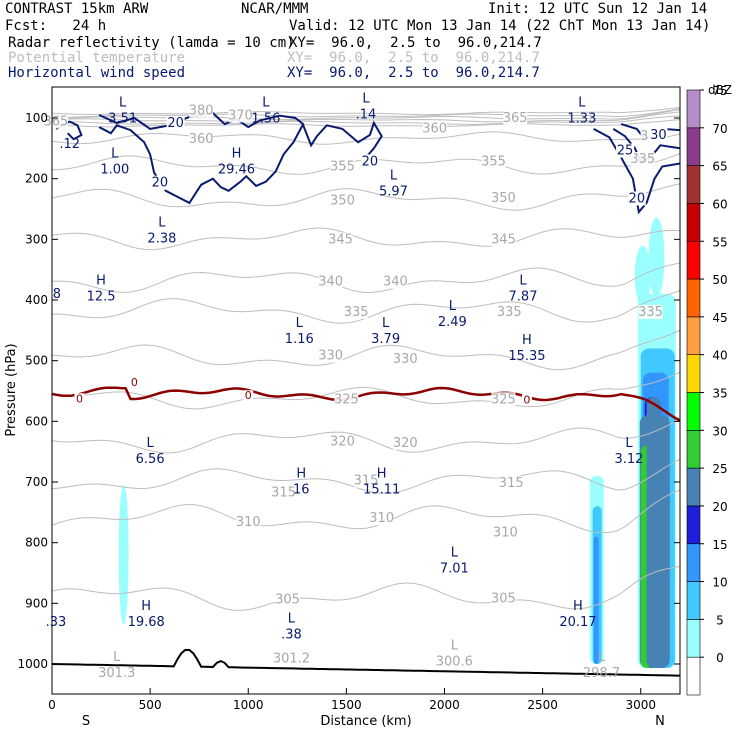  What do you see at coordinates (36, 300) in the screenshot?
I see `y-tick-label: 400` at bounding box center [36, 300].